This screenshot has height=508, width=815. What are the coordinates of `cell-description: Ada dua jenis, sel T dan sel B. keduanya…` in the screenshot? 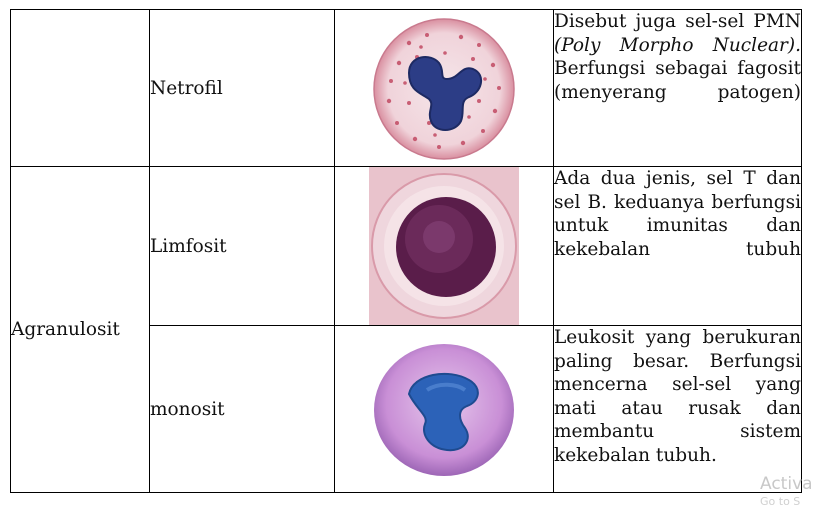 It's located at (677, 246).